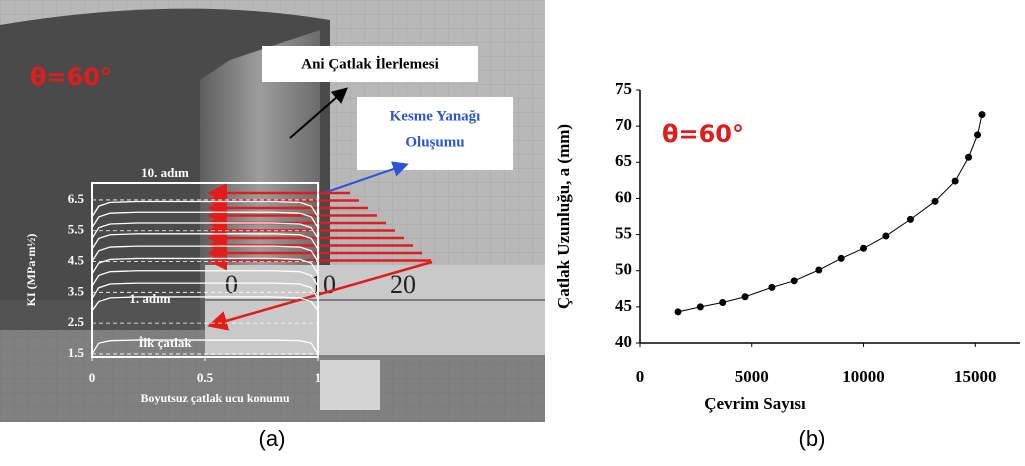  Describe the element at coordinates (76, 321) in the screenshot. I see `y-tick-label: 2.5` at that location.